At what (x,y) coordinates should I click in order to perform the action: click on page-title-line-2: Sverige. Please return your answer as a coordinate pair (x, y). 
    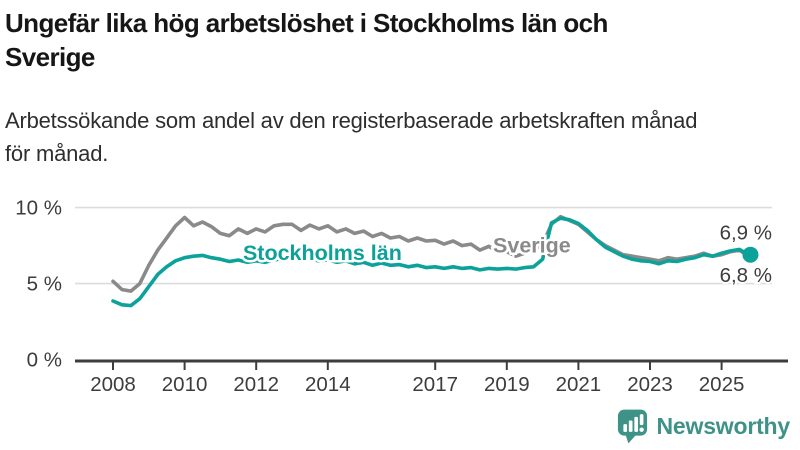
    Looking at the image, I should click on (50, 57).